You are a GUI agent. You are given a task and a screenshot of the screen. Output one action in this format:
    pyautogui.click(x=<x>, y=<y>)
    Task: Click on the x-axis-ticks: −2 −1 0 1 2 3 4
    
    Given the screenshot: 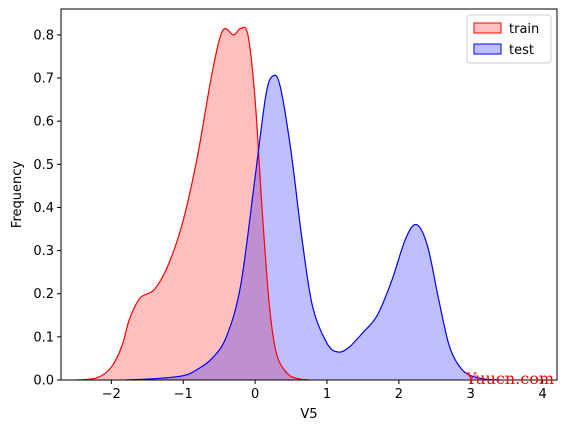 What is the action you would take?
    pyautogui.click(x=324, y=391)
    